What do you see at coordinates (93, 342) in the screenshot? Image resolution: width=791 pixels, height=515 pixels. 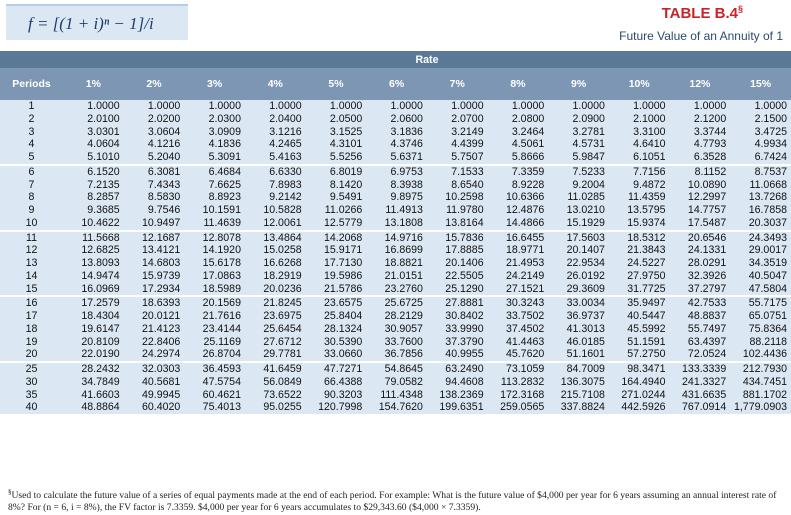 I see `factor-cell: 20.8109` at bounding box center [93, 342].